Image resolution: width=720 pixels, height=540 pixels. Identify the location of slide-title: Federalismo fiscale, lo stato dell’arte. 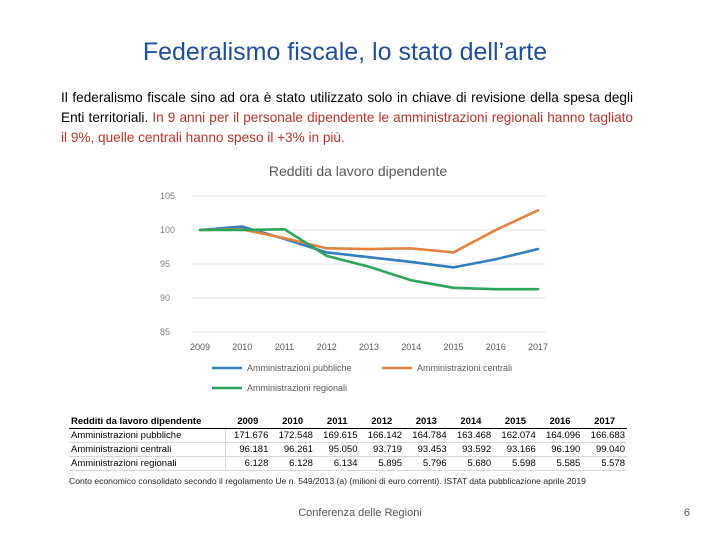
(345, 52).